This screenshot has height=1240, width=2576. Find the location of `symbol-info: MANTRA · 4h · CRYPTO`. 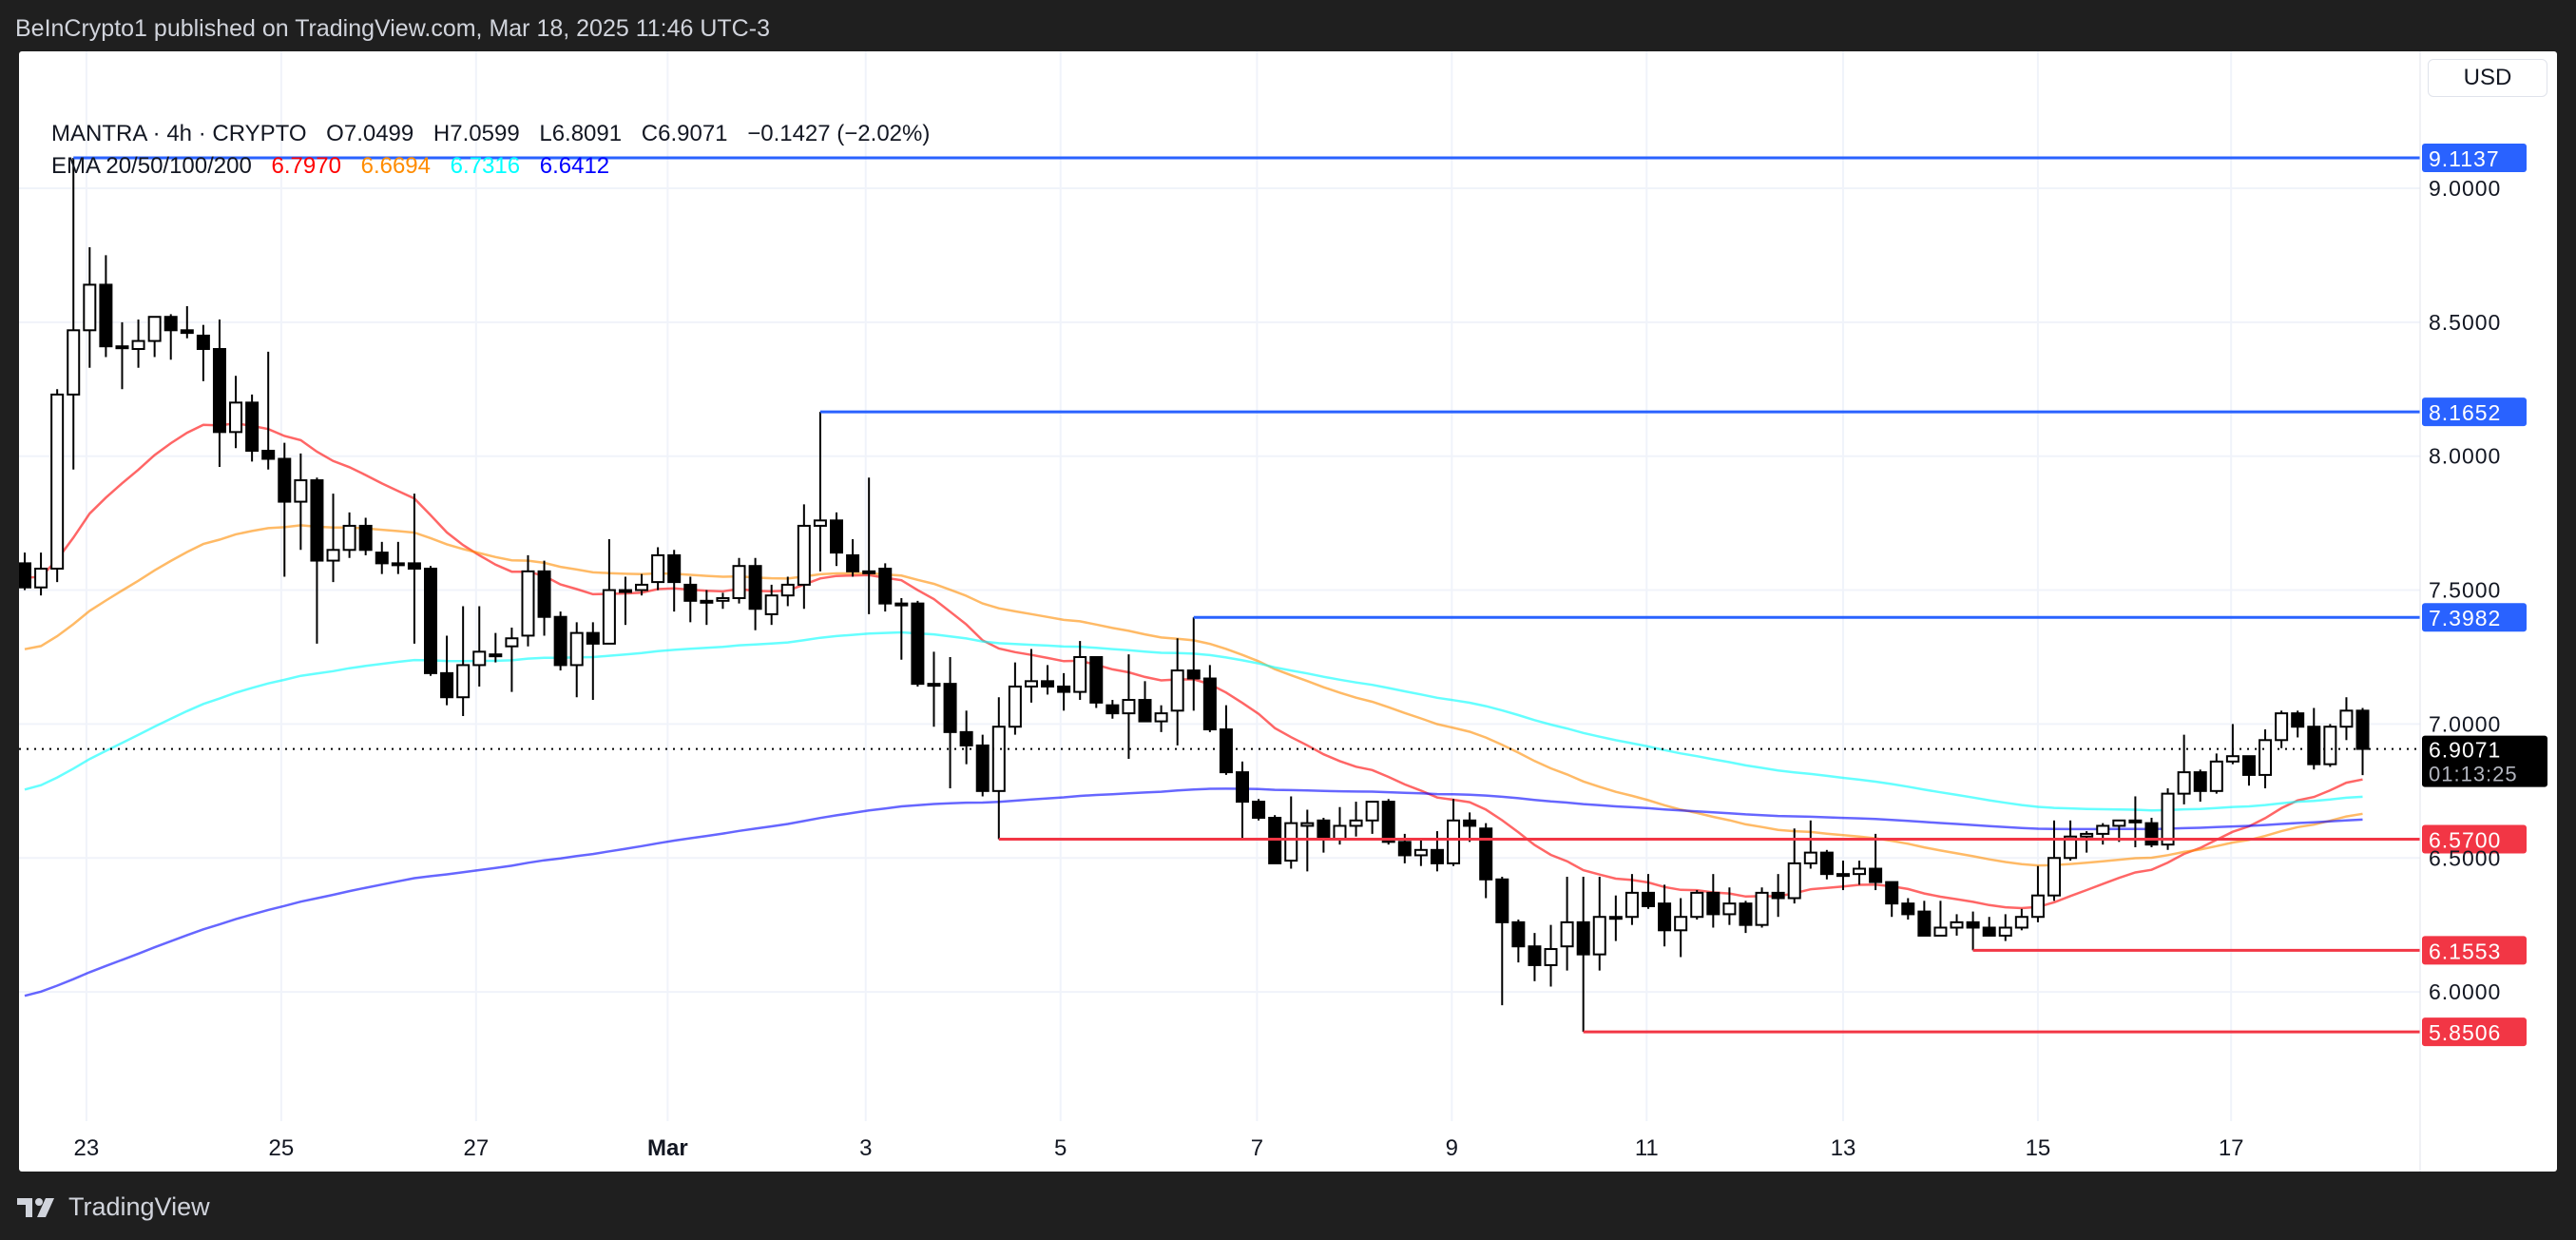

symbol-info: MANTRA · 4h · CRYPTO is located at coordinates (179, 133).